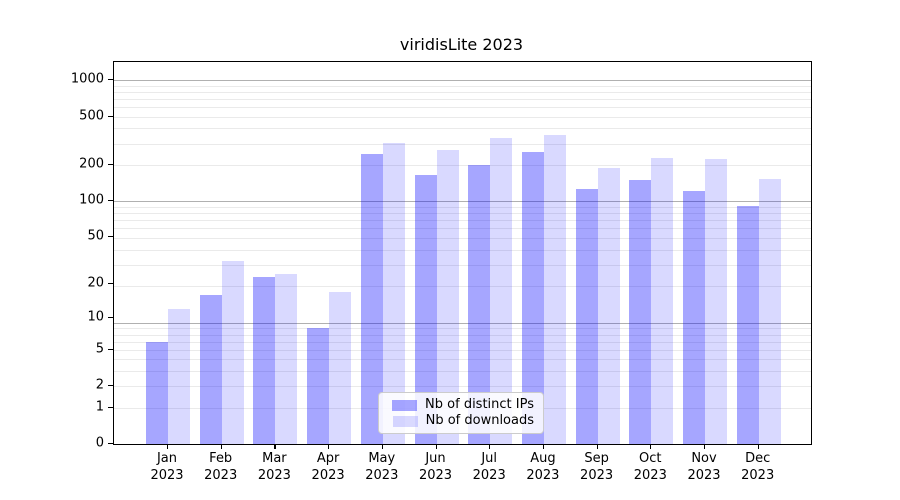  Describe the element at coordinates (479, 420) in the screenshot. I see `legend-label-downloads: Nb of downloads` at that location.